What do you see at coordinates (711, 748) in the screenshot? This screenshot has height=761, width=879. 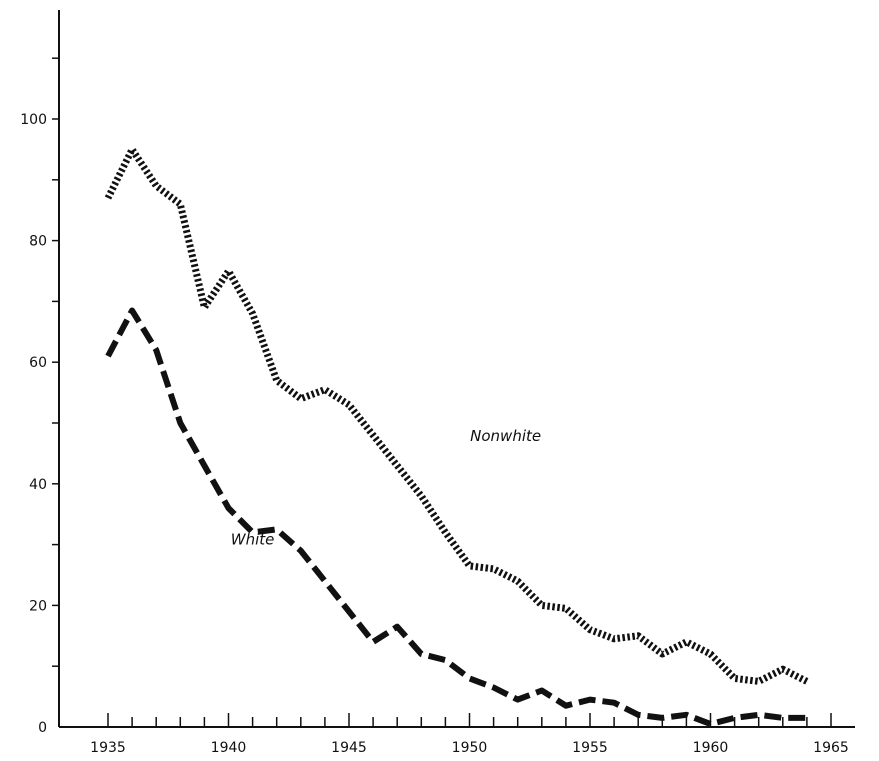 I see `x-tick-label: 1960` at bounding box center [711, 748].